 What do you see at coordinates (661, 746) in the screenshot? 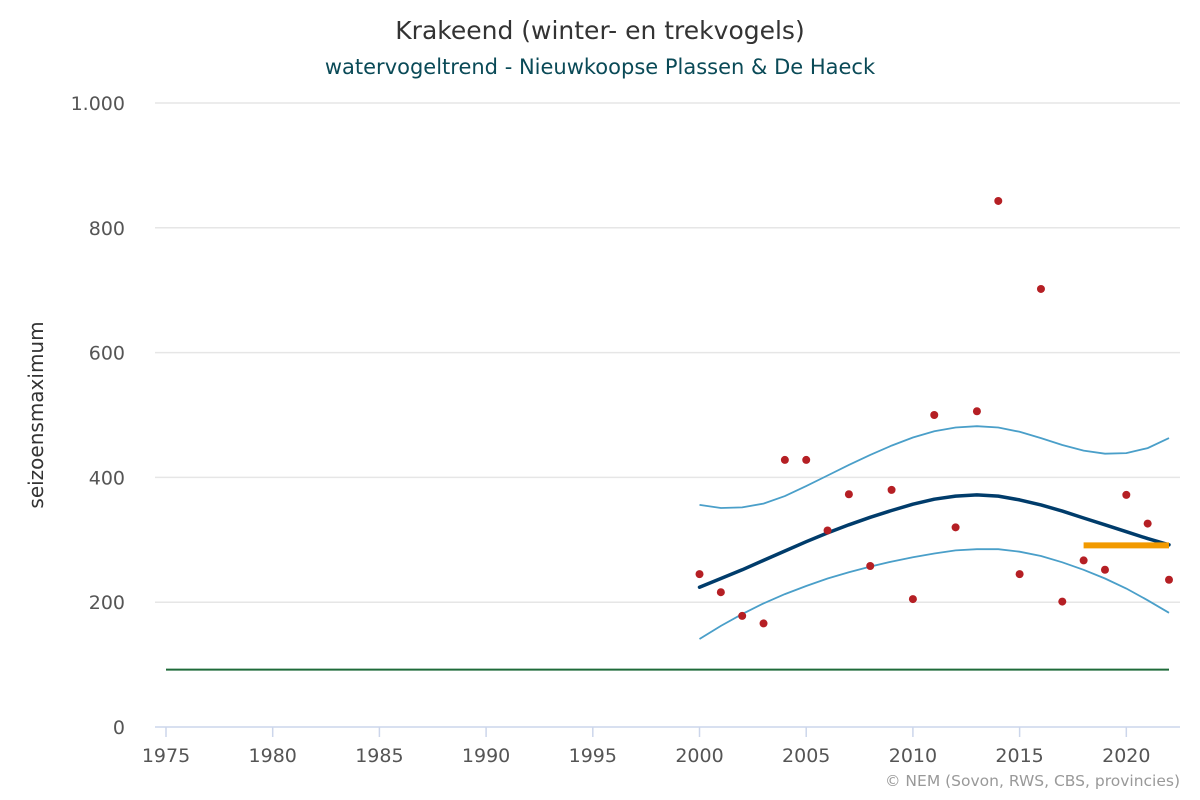
I see `x-axis: 1975 1980 1985 1990 1995 2000 2005 2010 2015 2020` at bounding box center [661, 746].